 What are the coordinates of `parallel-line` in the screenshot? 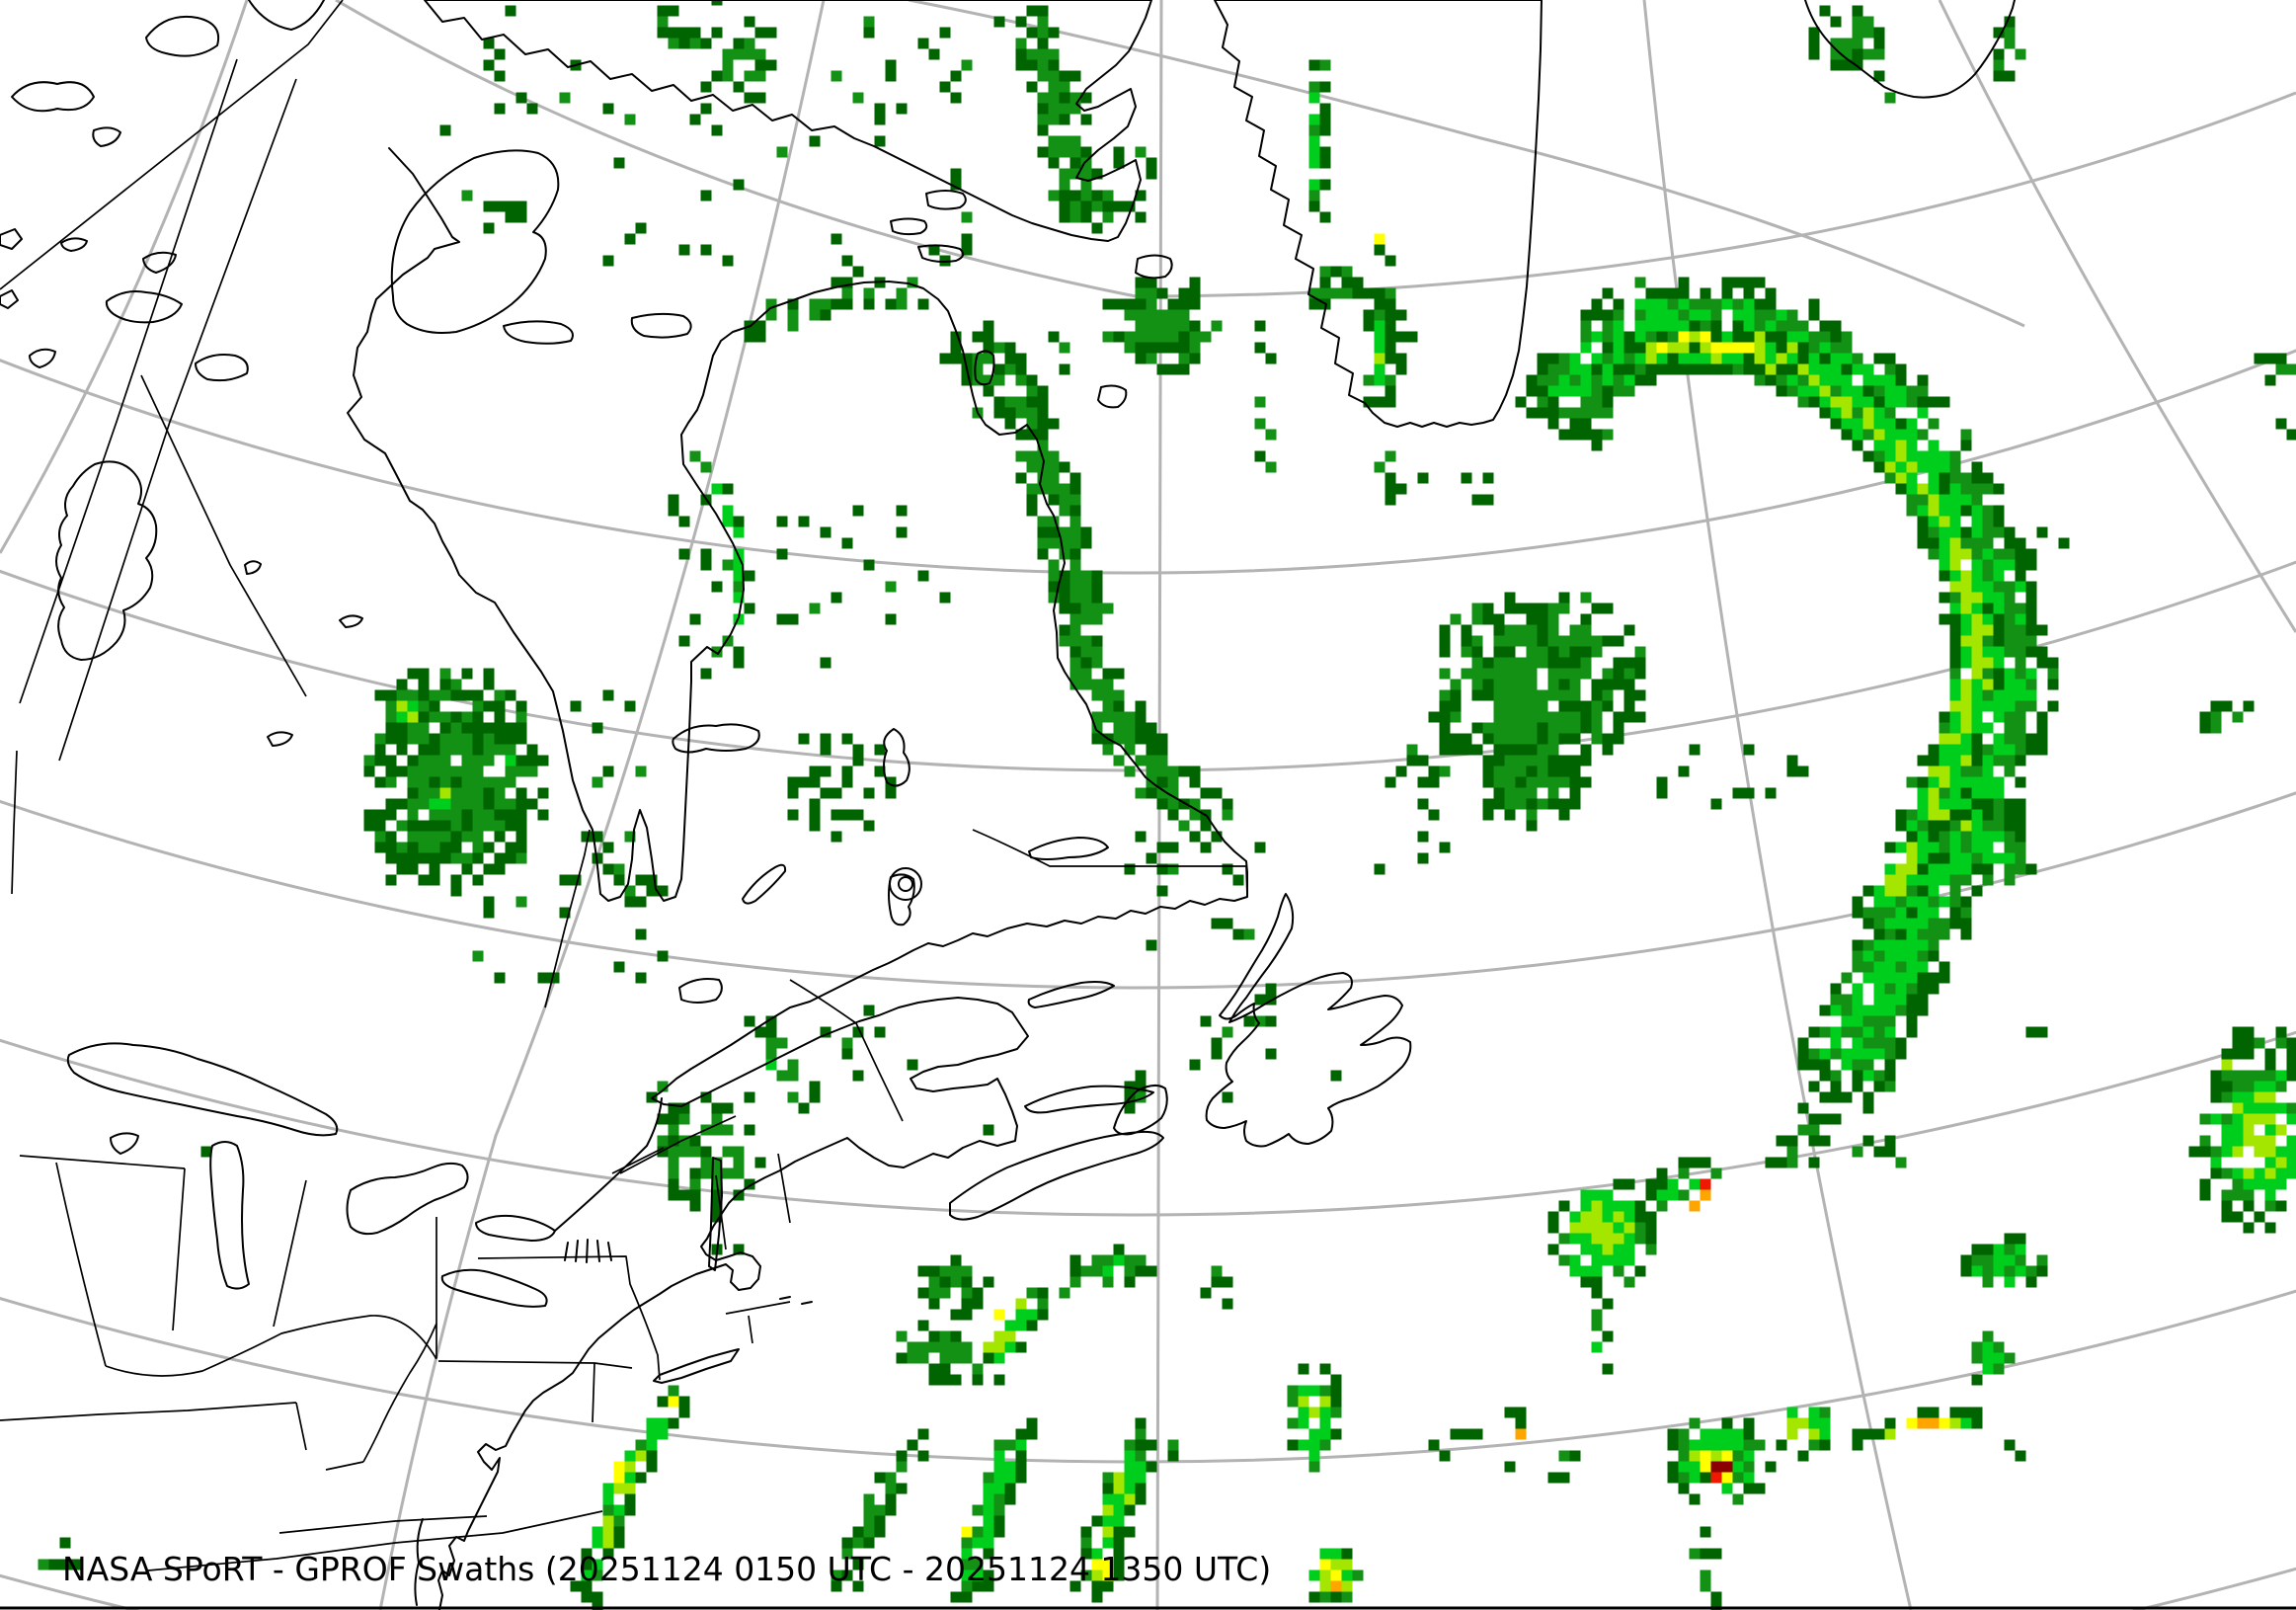 It's located at (1148, 461).